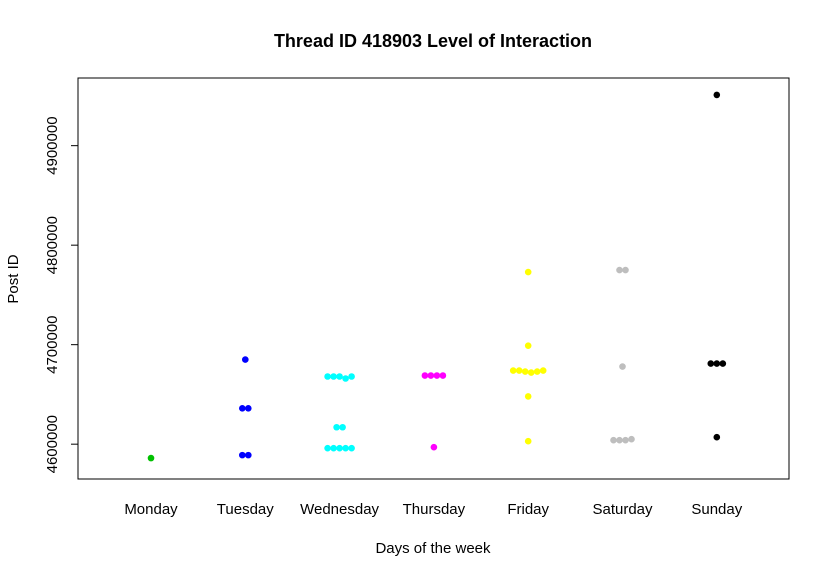 The image size is (829, 577). I want to click on x-tick-label-monday: Monday, so click(151, 509).